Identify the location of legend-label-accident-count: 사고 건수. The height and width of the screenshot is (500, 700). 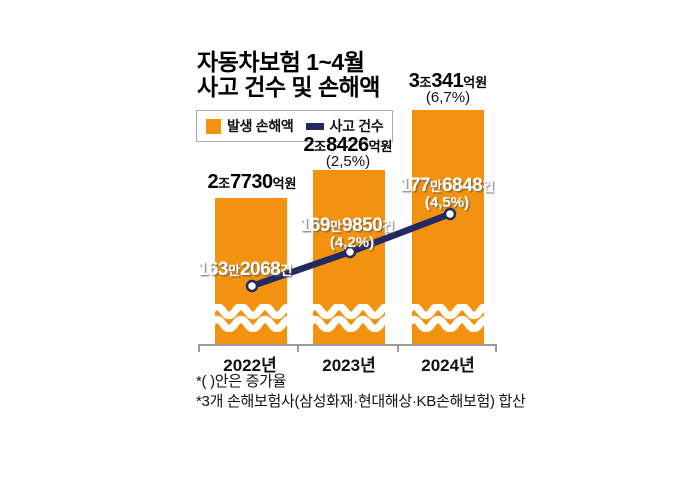
(356, 126).